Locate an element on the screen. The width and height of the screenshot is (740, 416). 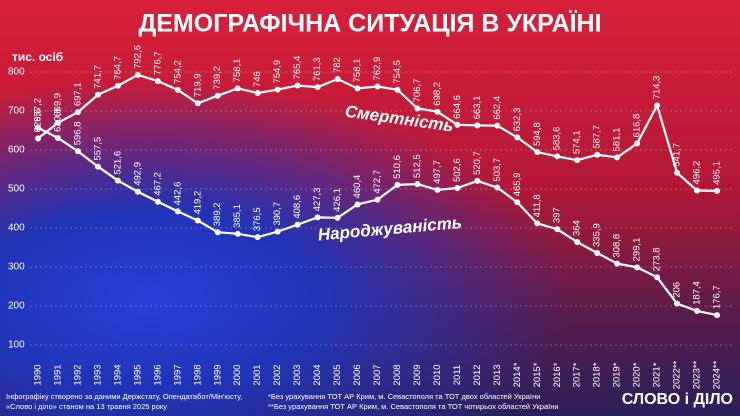
data-label: 496,2 is located at coordinates (697, 173).